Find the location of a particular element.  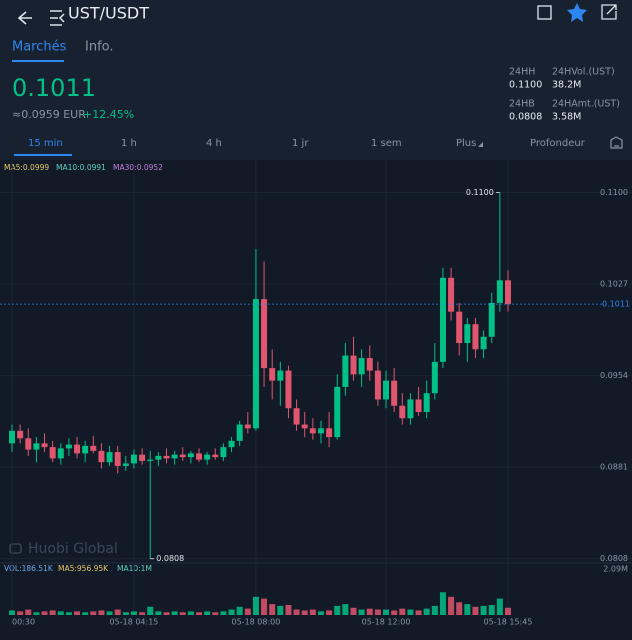

volume-max-label: 2.09M is located at coordinates (615, 569).